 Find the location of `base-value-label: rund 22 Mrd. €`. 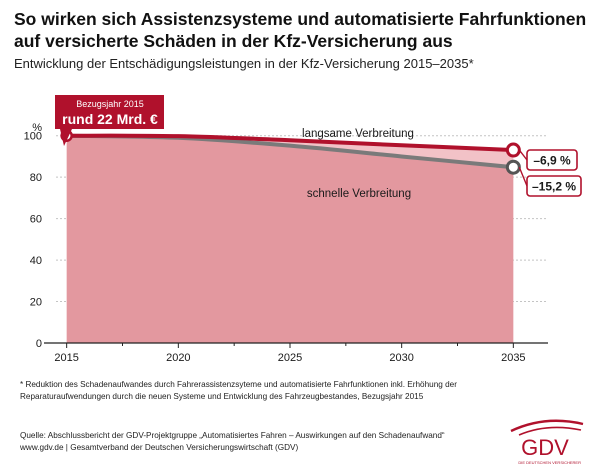

base-value-label: rund 22 Mrd. € is located at coordinates (110, 119).